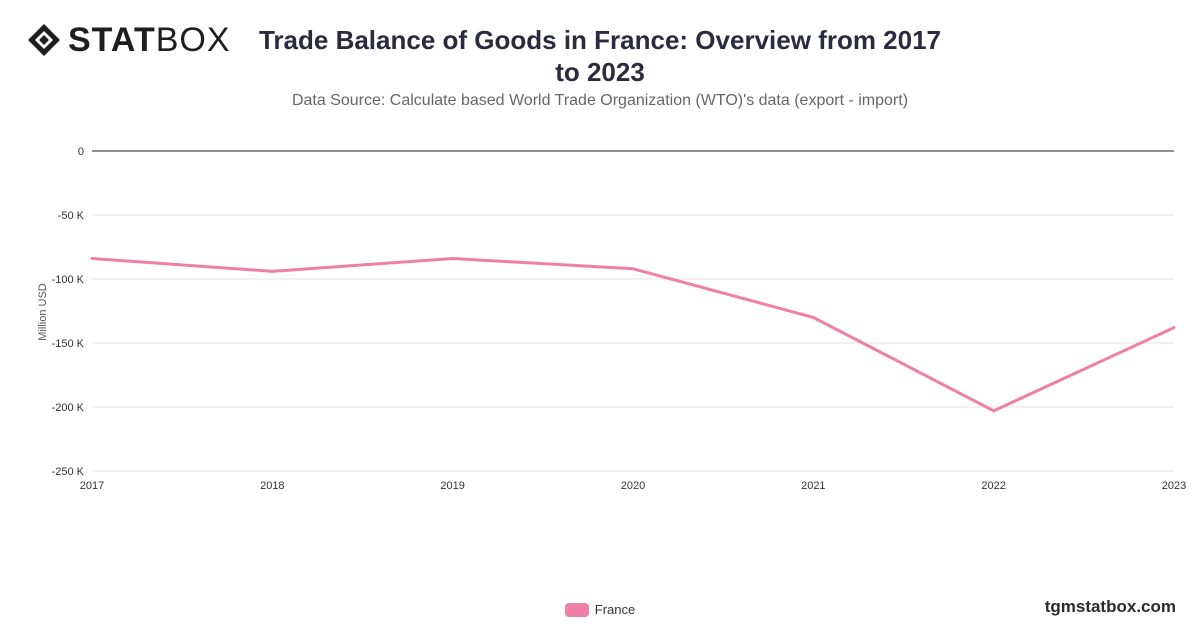 The image size is (1200, 628). Describe the element at coordinates (68, 344) in the screenshot. I see `y-tick-label: -150 K` at that location.